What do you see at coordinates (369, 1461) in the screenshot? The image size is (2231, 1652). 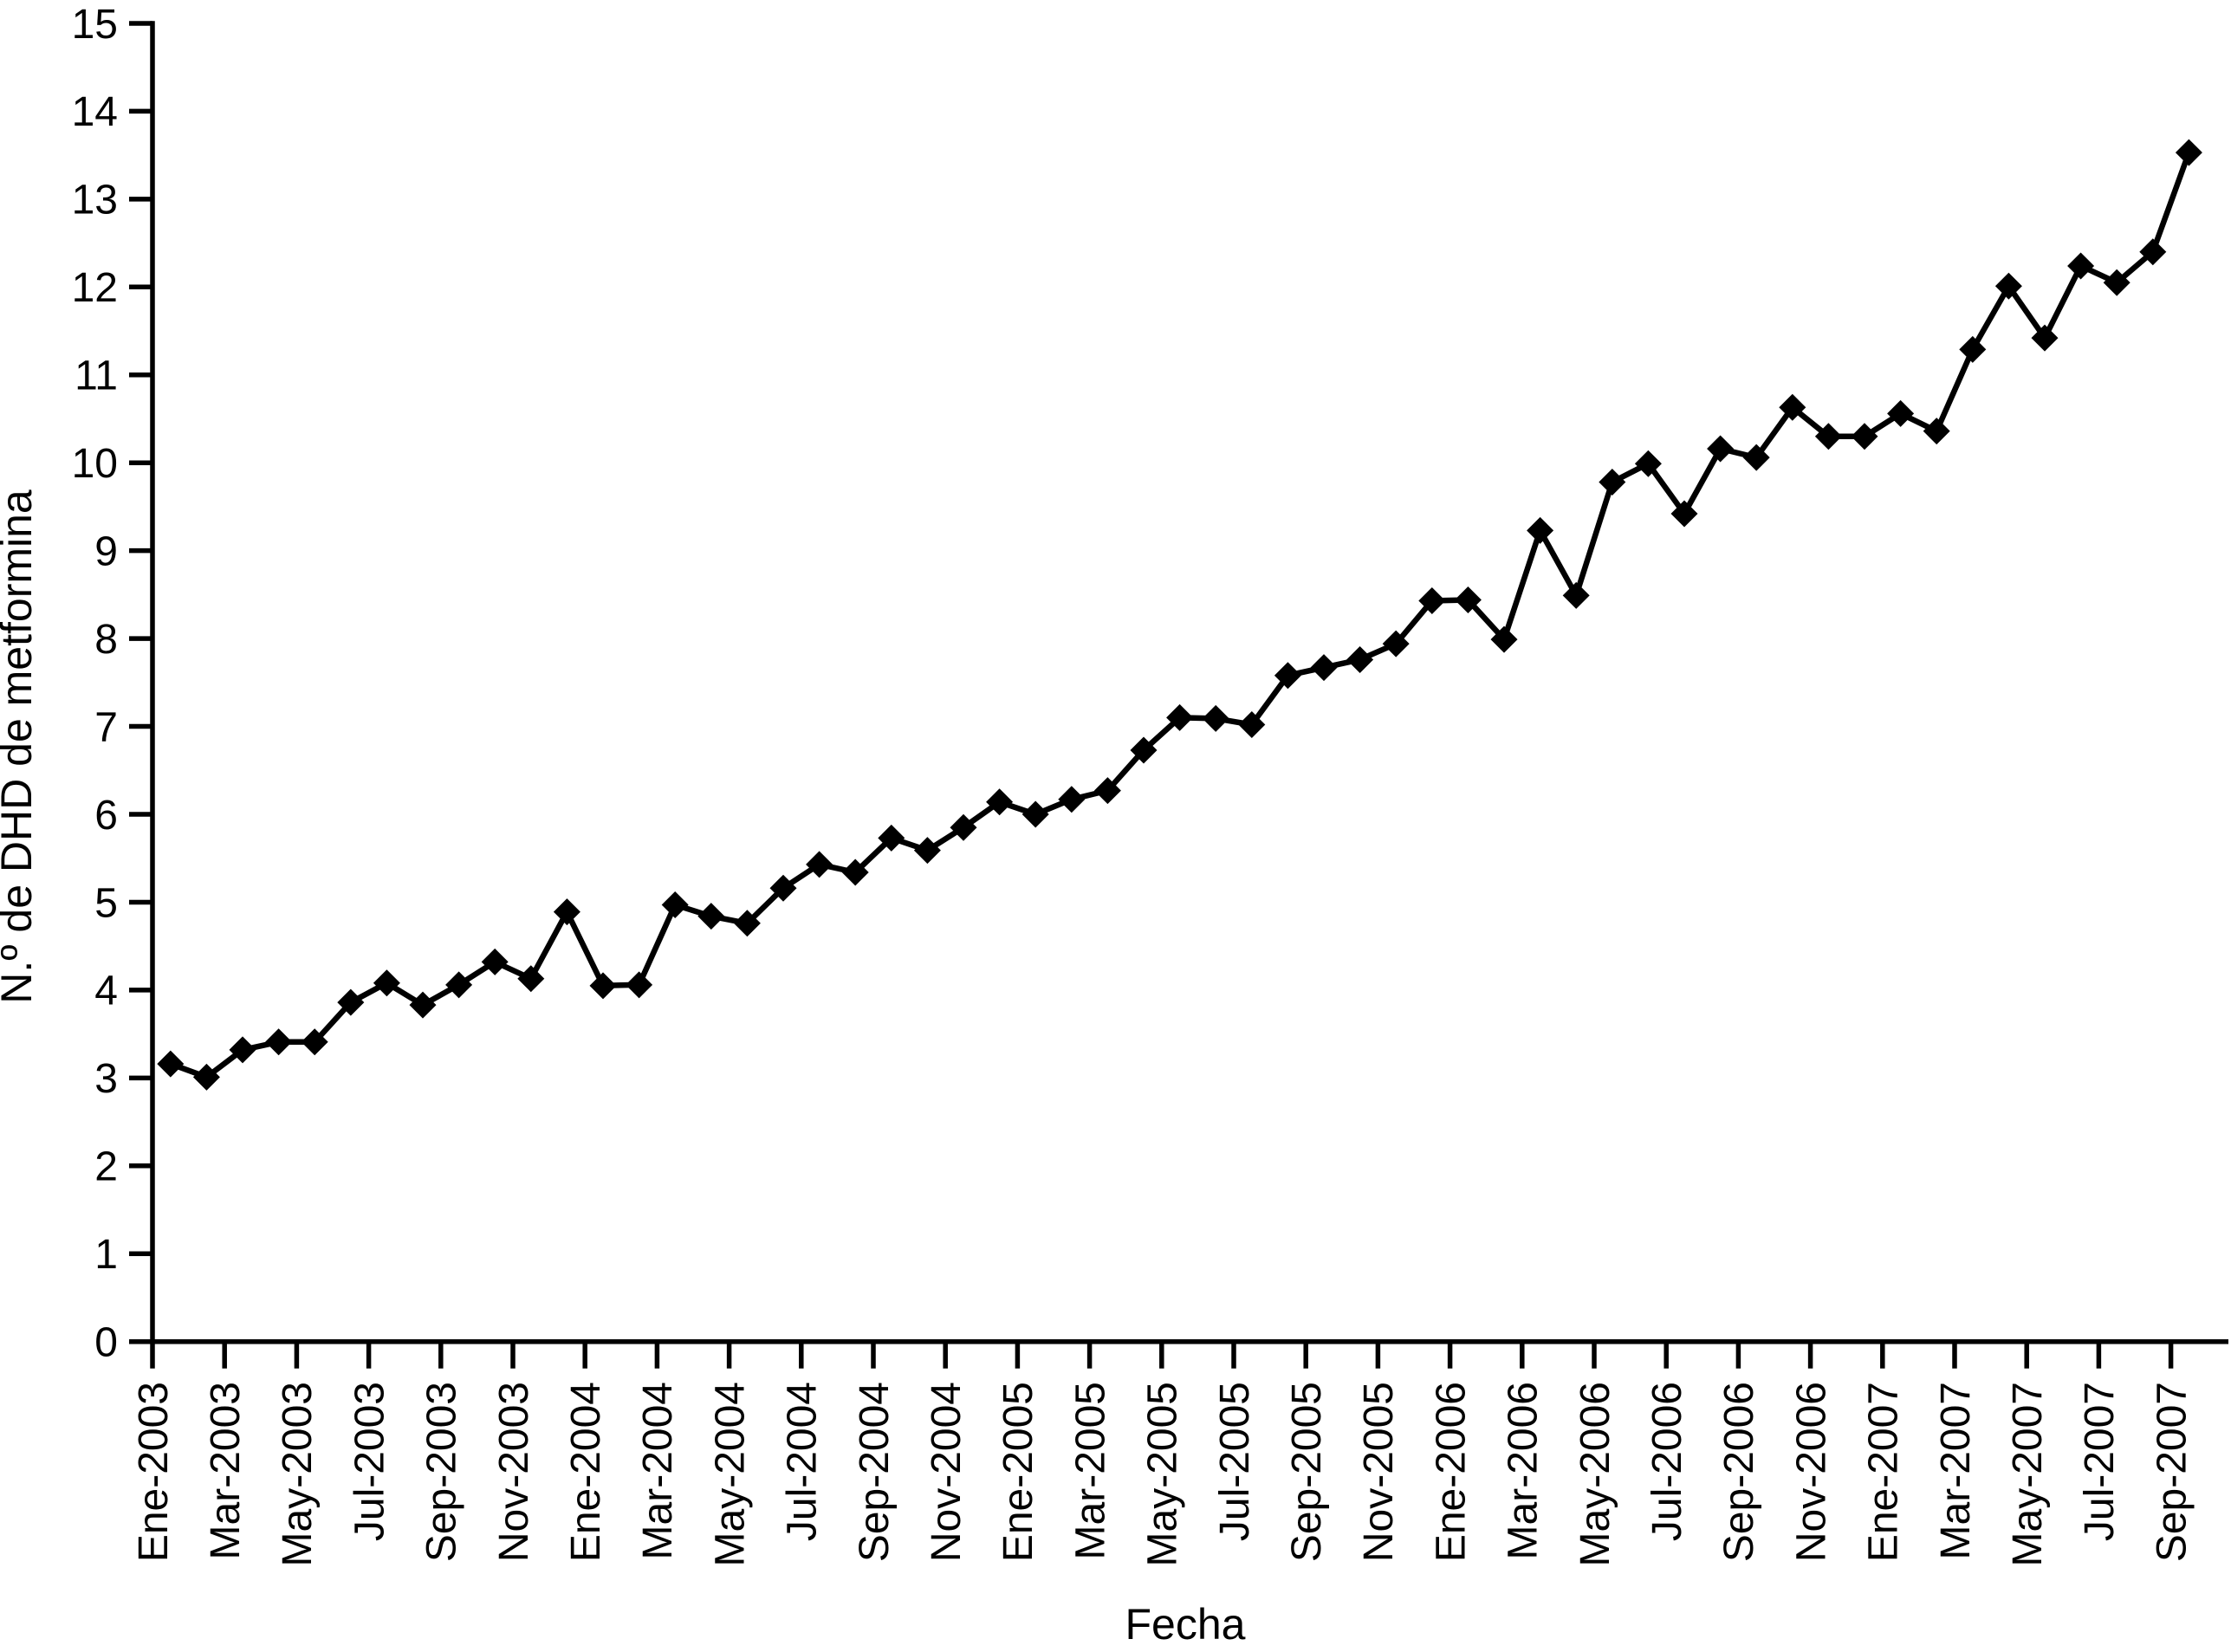 I see `x-tick-label: Jul-2003` at bounding box center [369, 1461].